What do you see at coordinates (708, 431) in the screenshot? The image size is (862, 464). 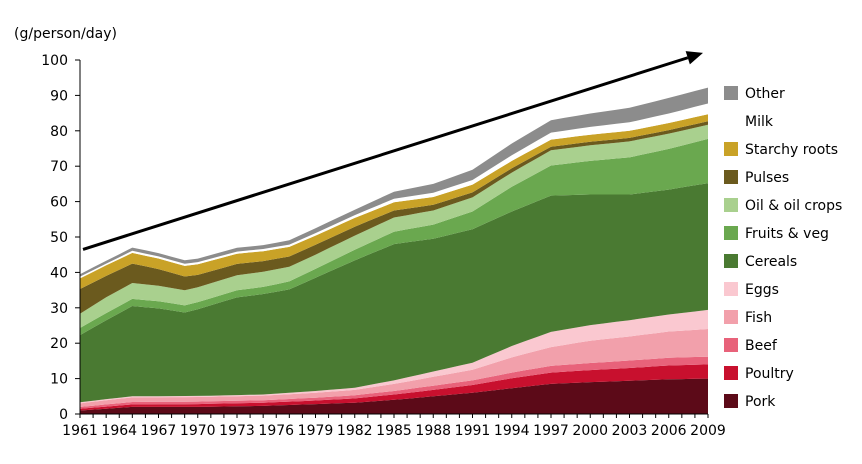 I see `x-tick-label: 2009` at bounding box center [708, 431].